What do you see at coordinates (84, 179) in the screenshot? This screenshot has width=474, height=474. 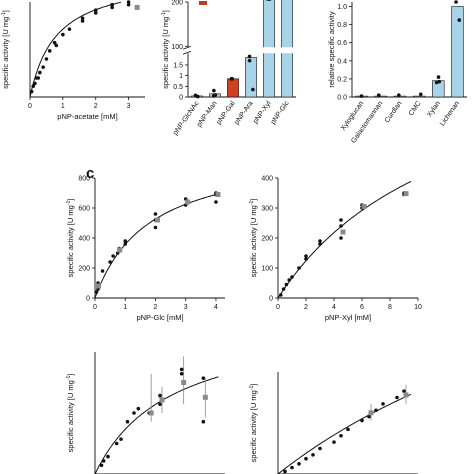 I see `y-tick-label: 800` at bounding box center [84, 179].